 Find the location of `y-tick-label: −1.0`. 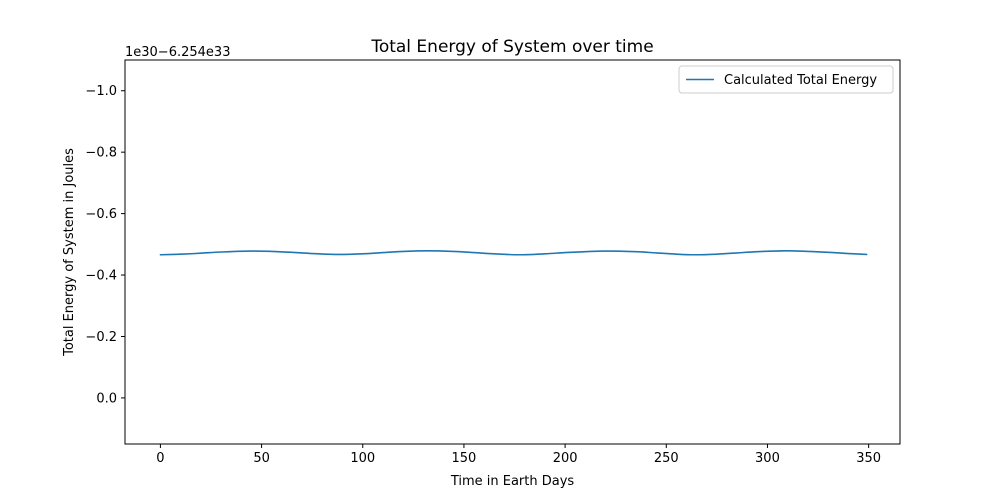

y-tick-label: −1.0 is located at coordinates (101, 91).